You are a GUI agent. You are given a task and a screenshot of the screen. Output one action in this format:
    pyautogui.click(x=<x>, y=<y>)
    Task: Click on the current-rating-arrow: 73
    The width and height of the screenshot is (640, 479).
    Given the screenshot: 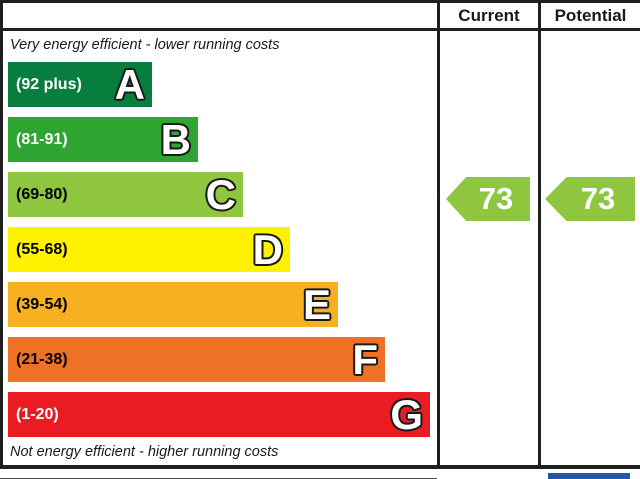 What is the action you would take?
    pyautogui.click(x=488, y=199)
    